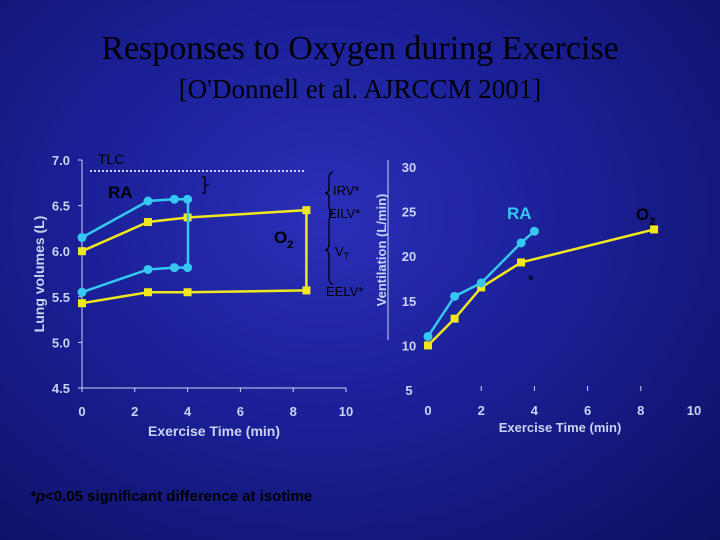 Image resolution: width=720 pixels, height=540 pixels. Describe the element at coordinates (531, 280) in the screenshot. I see `significance-asterisk: *` at that location.